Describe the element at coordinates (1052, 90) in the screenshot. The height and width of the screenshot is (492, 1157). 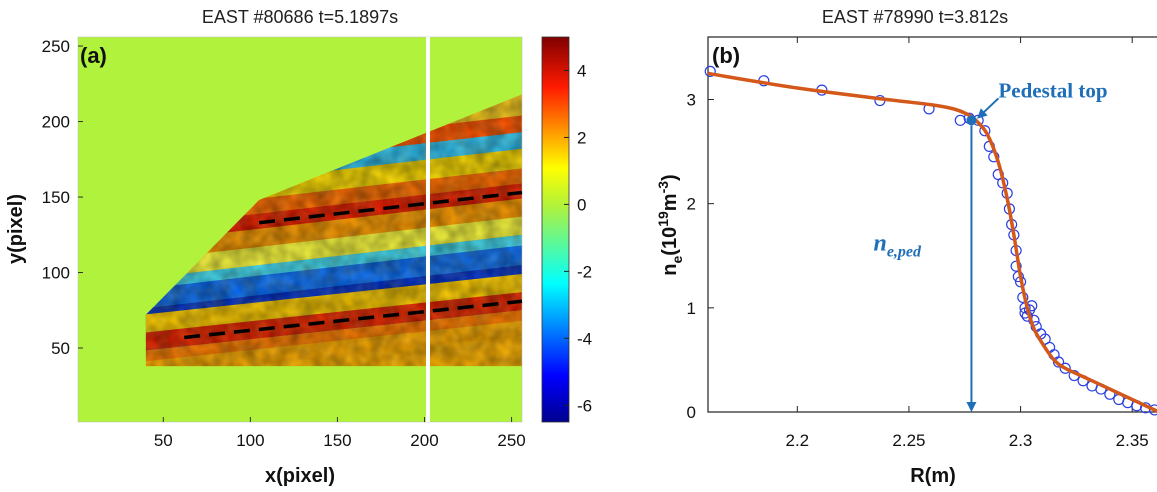
I see `pedestal-top-label: Pedestal top` at that location.